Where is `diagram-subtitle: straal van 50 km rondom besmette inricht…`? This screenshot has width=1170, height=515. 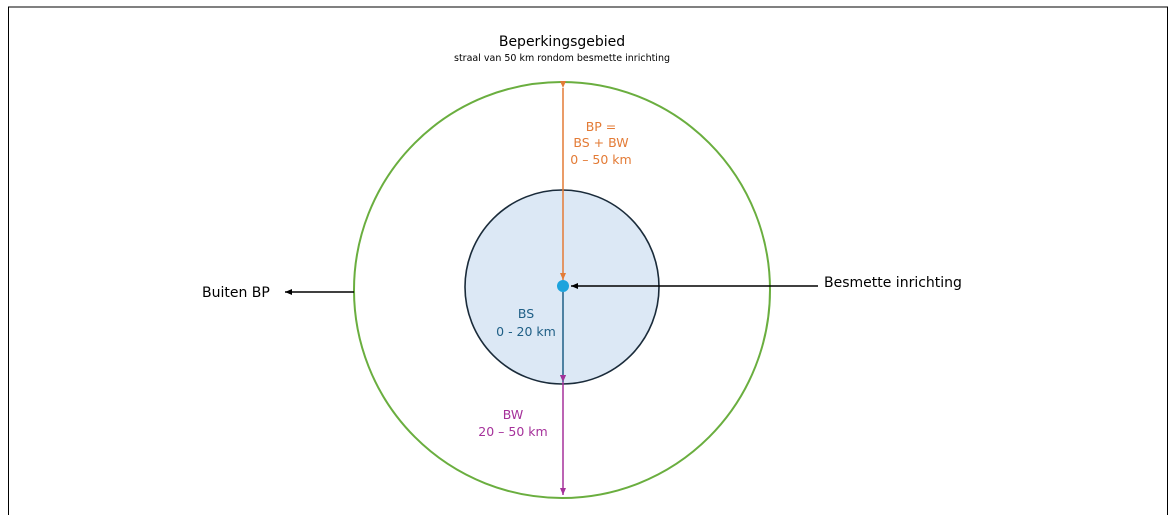 diagram-subtitle: straal van 50 km rondom besmette inricht… is located at coordinates (562, 58).